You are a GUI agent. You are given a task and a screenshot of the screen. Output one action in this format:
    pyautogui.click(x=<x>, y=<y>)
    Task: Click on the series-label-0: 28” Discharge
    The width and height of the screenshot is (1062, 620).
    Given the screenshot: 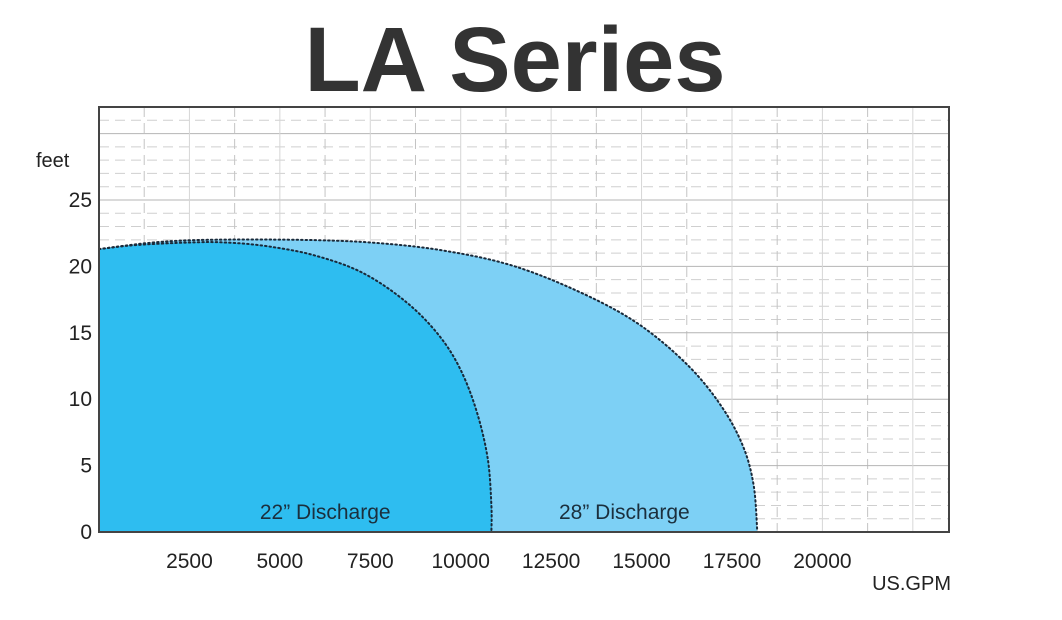 What is the action you would take?
    pyautogui.click(x=624, y=512)
    